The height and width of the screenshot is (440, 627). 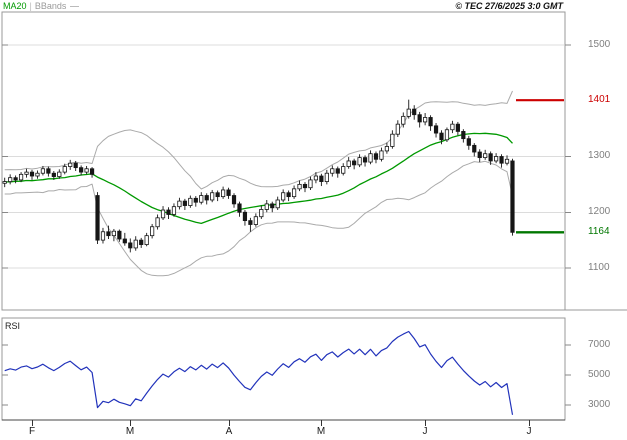 I want to click on month-label-mar: M, so click(x=130, y=431).